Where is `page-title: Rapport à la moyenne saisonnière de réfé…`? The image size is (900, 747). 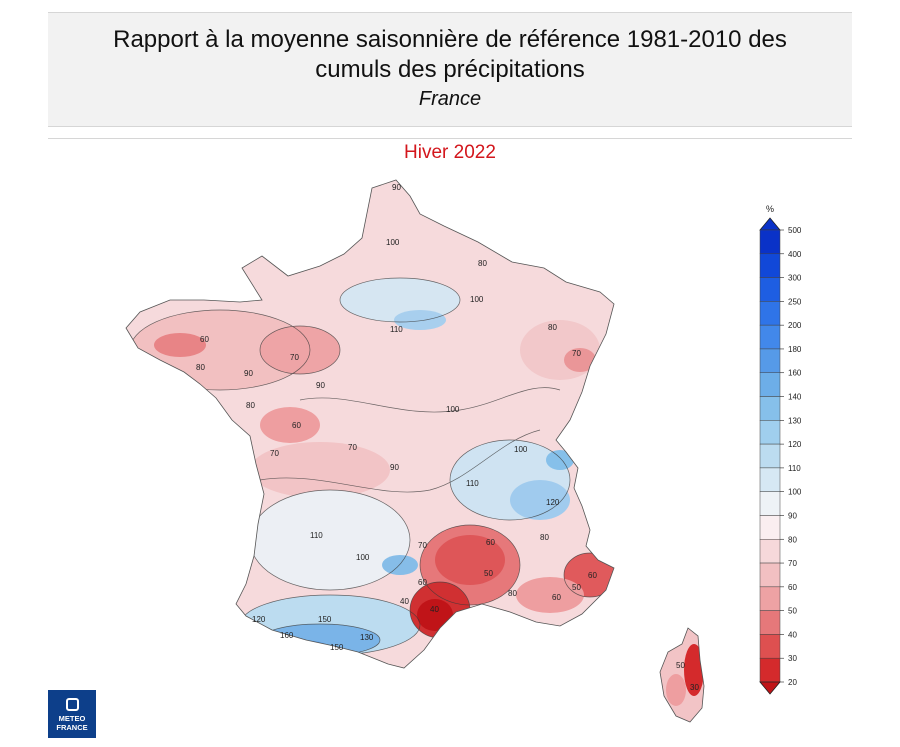 page-title: Rapport à la moyenne saisonnière de réfé… is located at coordinates (450, 55).